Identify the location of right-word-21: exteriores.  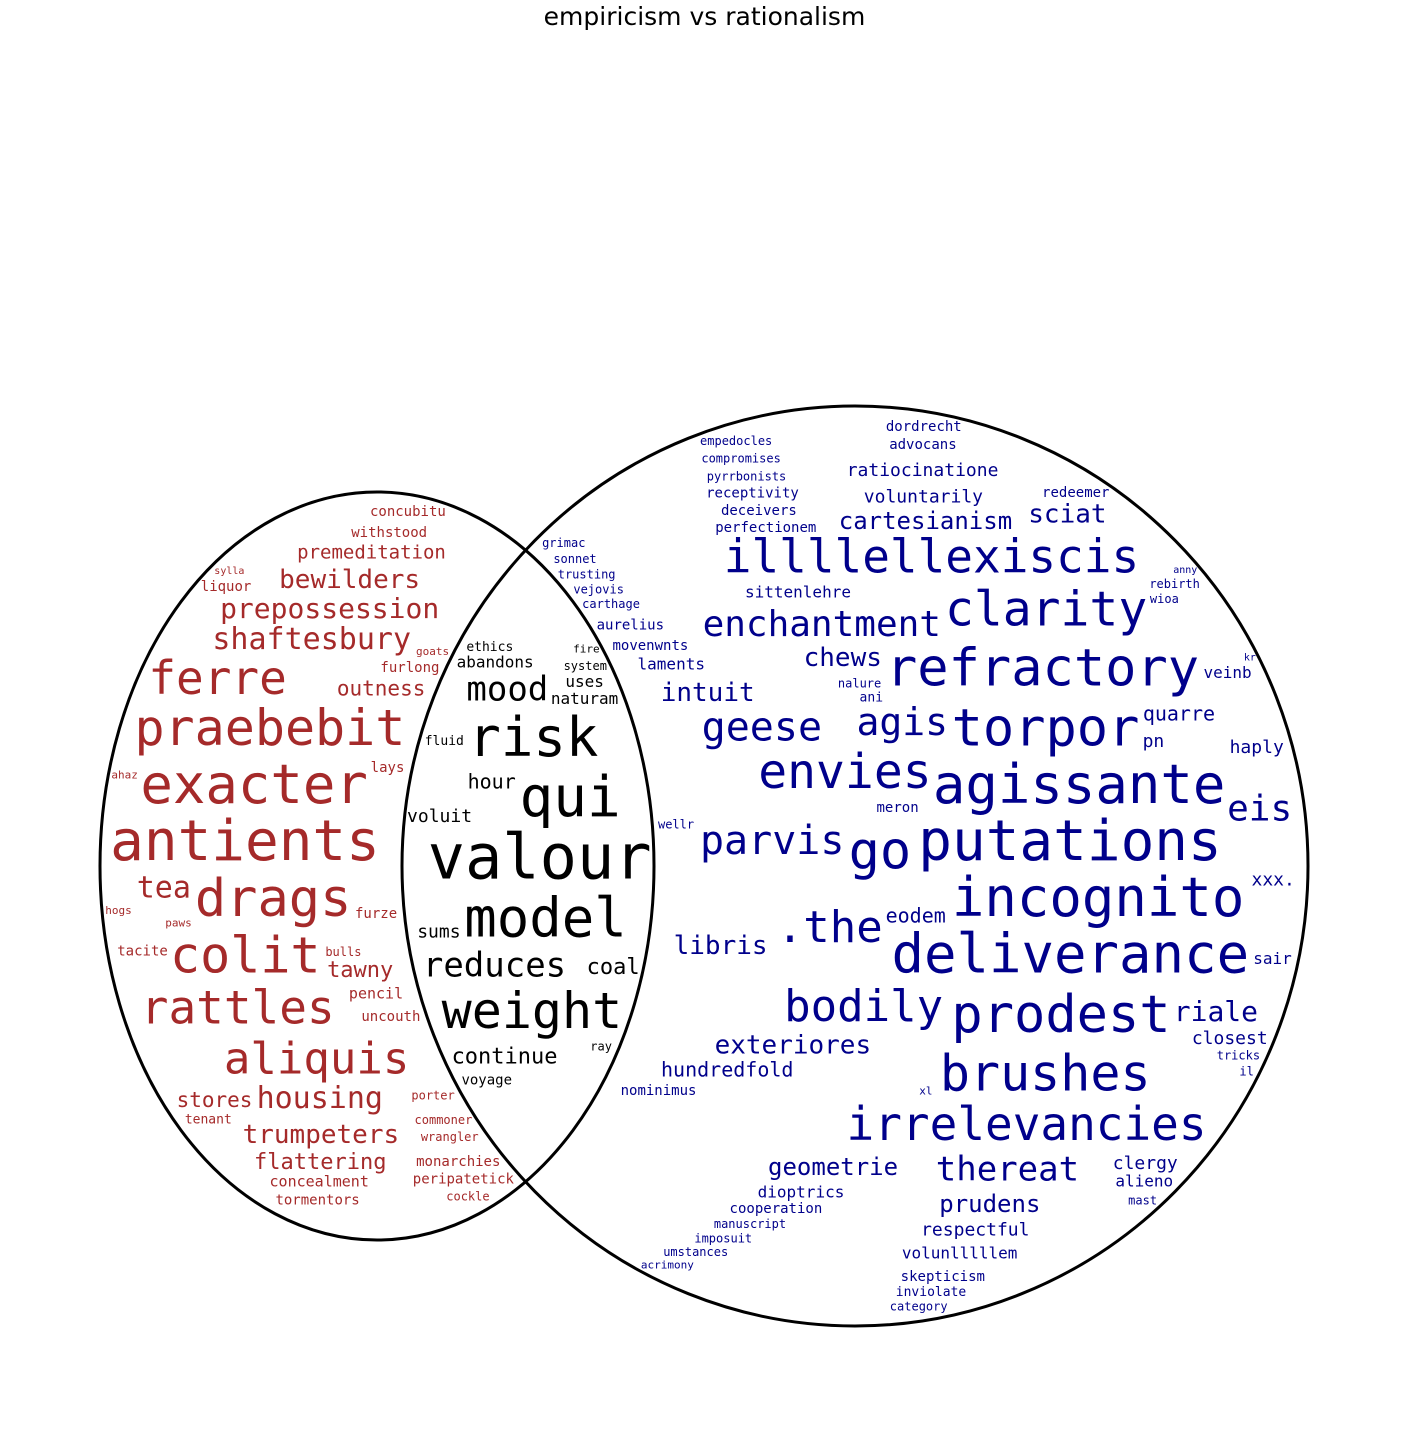
(793, 1045).